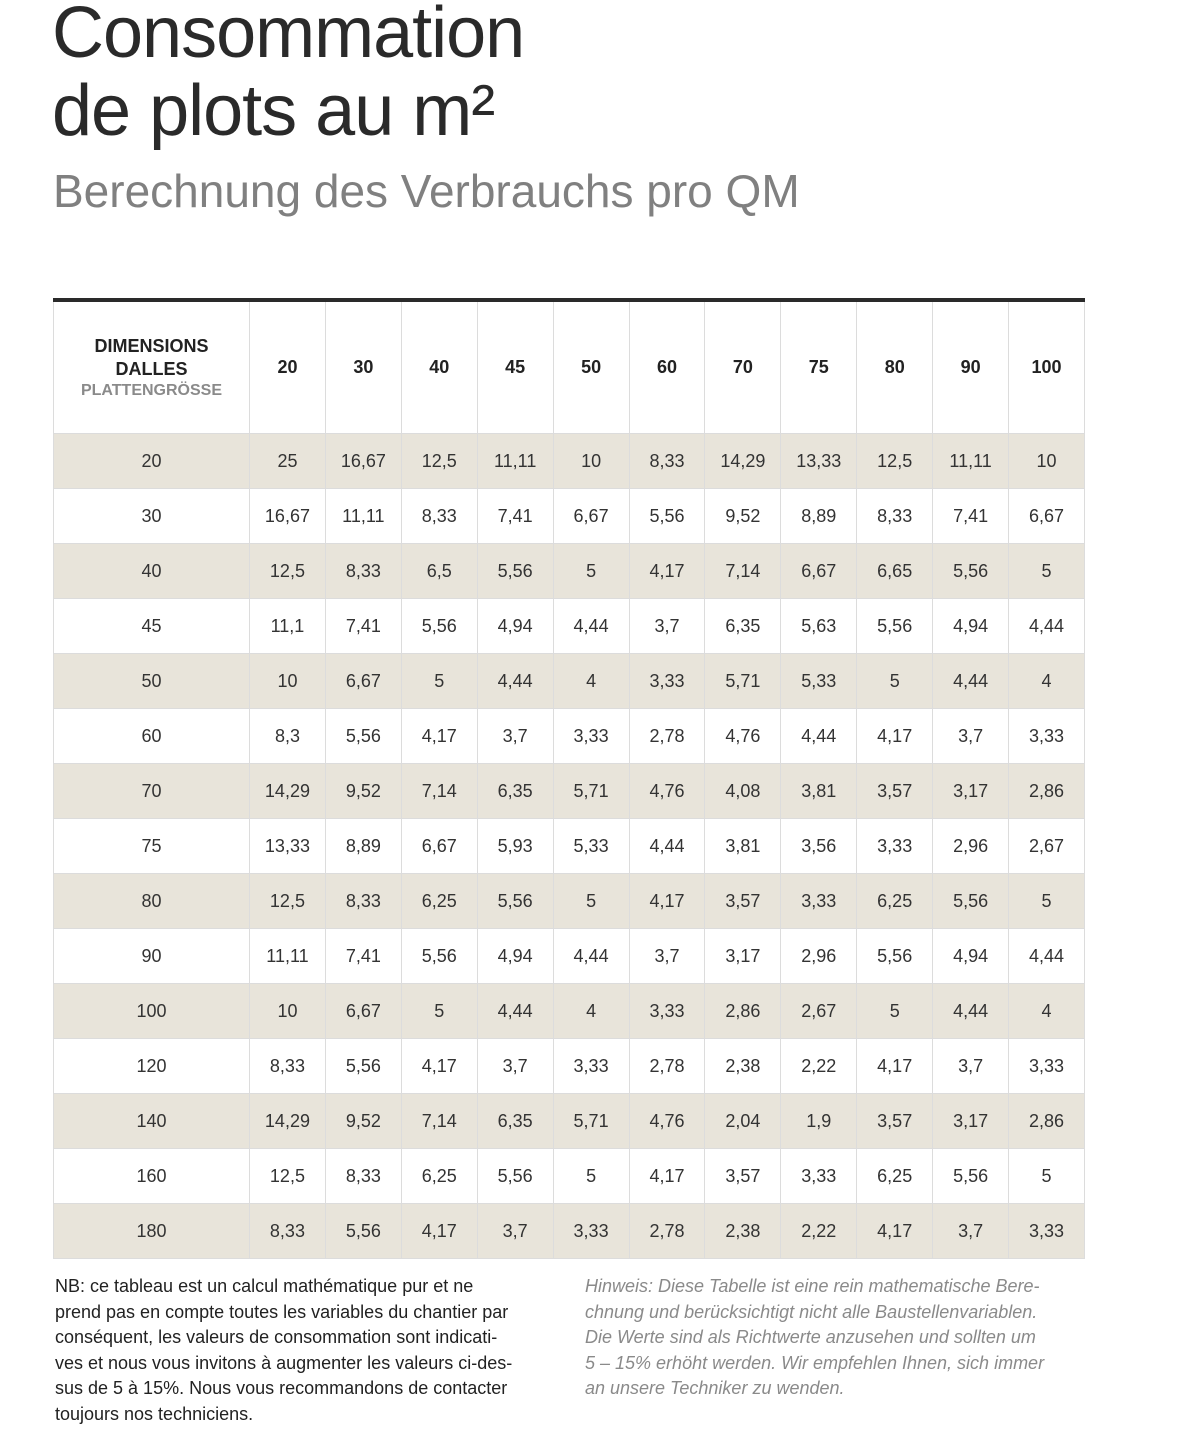 Image resolution: width=1200 pixels, height=1436 pixels. I want to click on table-cell: 2,22, so click(819, 1231).